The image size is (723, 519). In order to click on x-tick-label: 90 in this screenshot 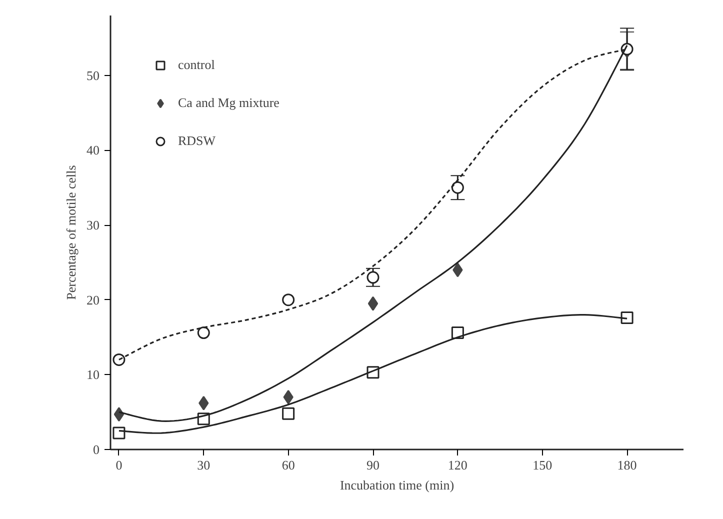, I will do `click(373, 465)`.